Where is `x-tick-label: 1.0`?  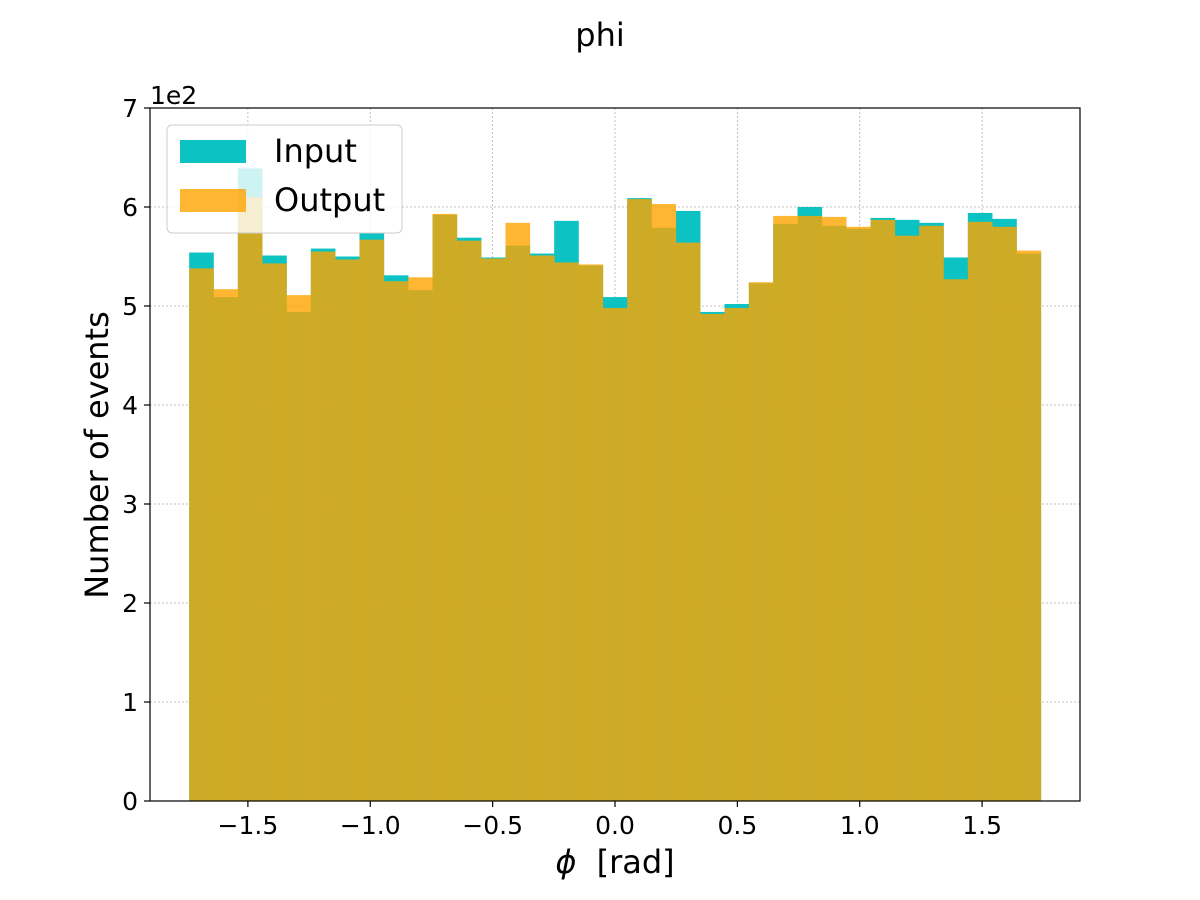
x-tick-label: 1.0 is located at coordinates (860, 825).